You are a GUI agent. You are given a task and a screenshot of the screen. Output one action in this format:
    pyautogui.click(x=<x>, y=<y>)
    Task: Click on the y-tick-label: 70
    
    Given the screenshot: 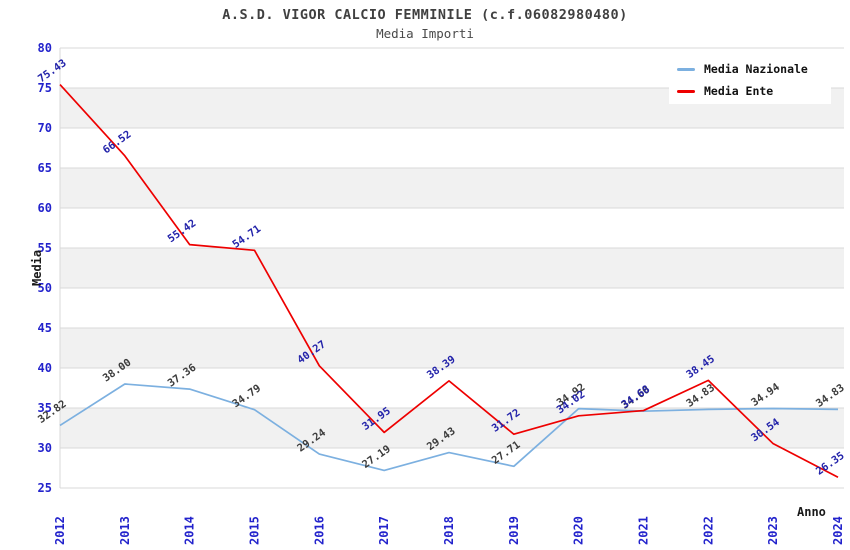 What is the action you would take?
    pyautogui.click(x=45, y=128)
    